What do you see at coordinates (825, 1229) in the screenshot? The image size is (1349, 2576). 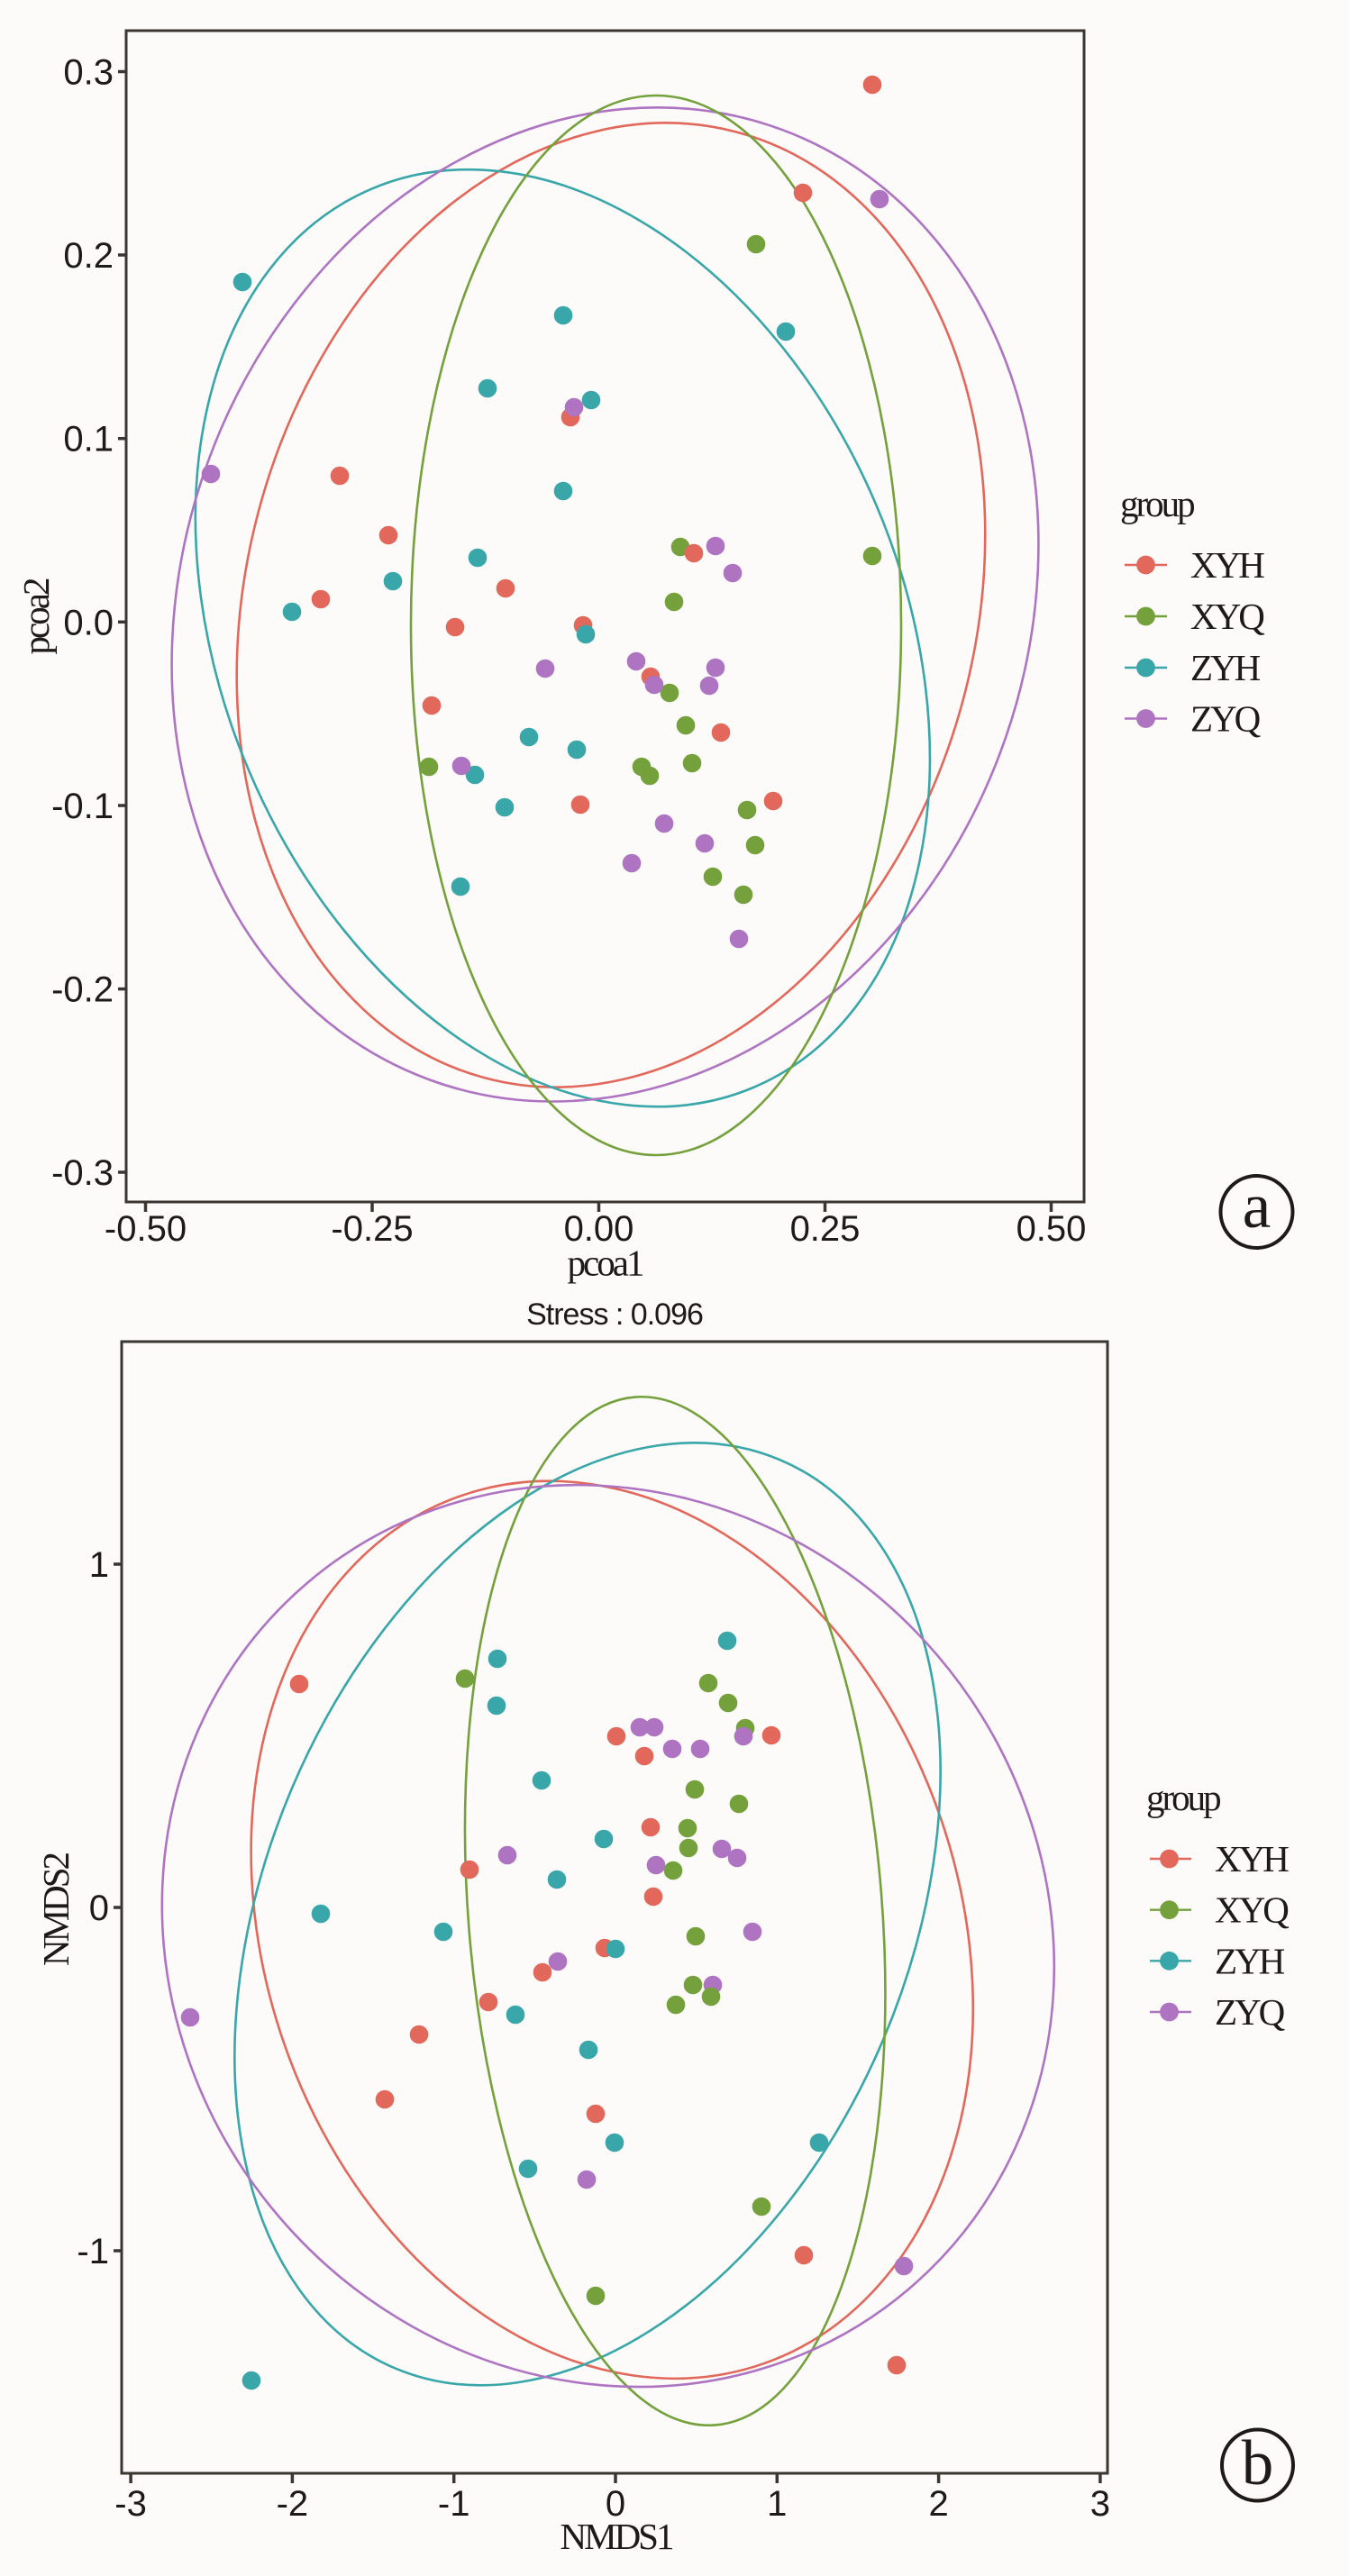 I see `svg-text: 0.25` at bounding box center [825, 1229].